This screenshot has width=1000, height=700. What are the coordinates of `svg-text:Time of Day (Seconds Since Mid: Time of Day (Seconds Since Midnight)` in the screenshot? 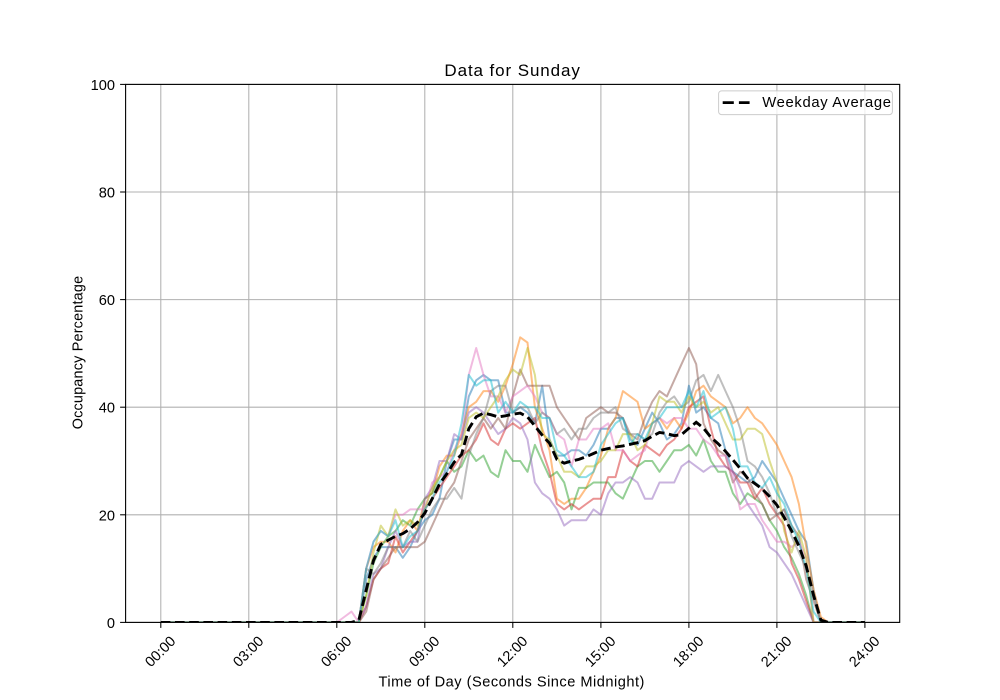 It's located at (511, 682).